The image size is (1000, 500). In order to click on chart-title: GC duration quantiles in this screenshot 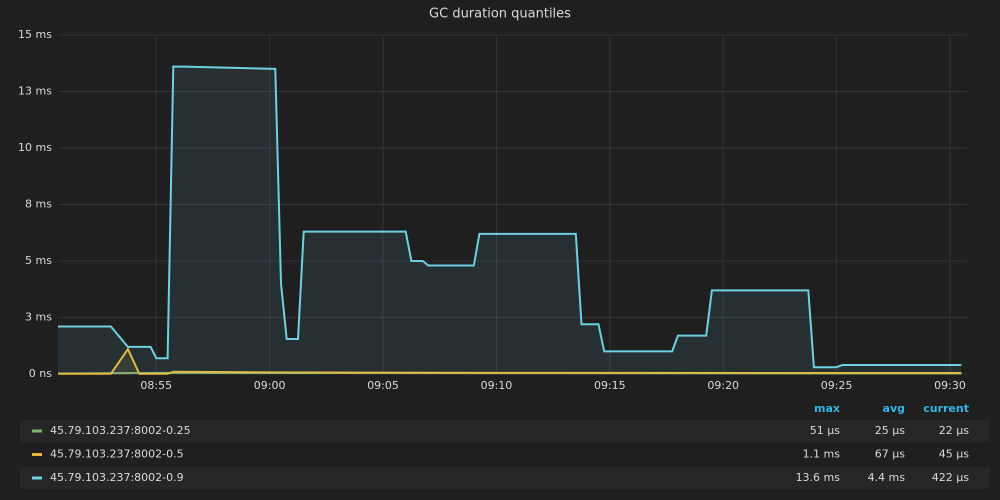, I will do `click(500, 14)`.